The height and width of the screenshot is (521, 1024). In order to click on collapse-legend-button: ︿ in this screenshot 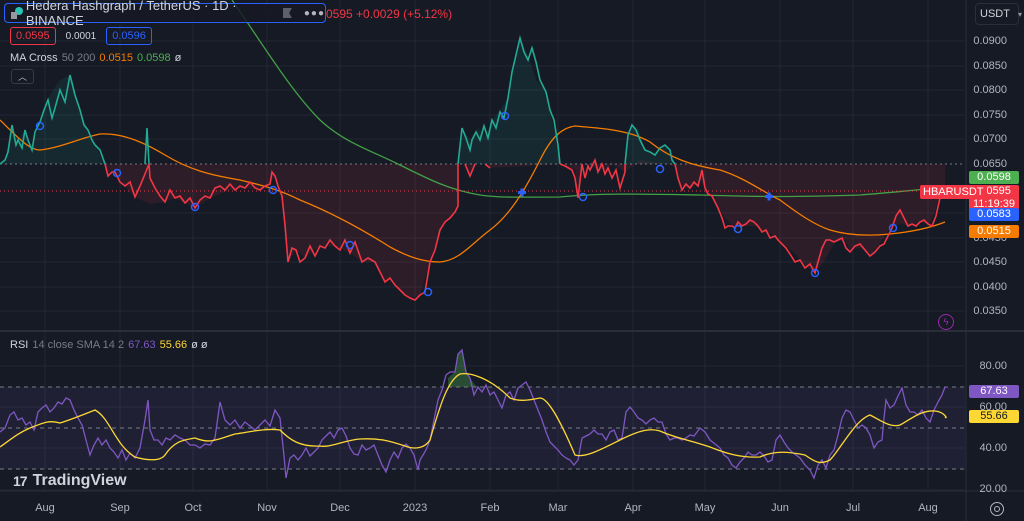, I will do `click(22, 76)`.